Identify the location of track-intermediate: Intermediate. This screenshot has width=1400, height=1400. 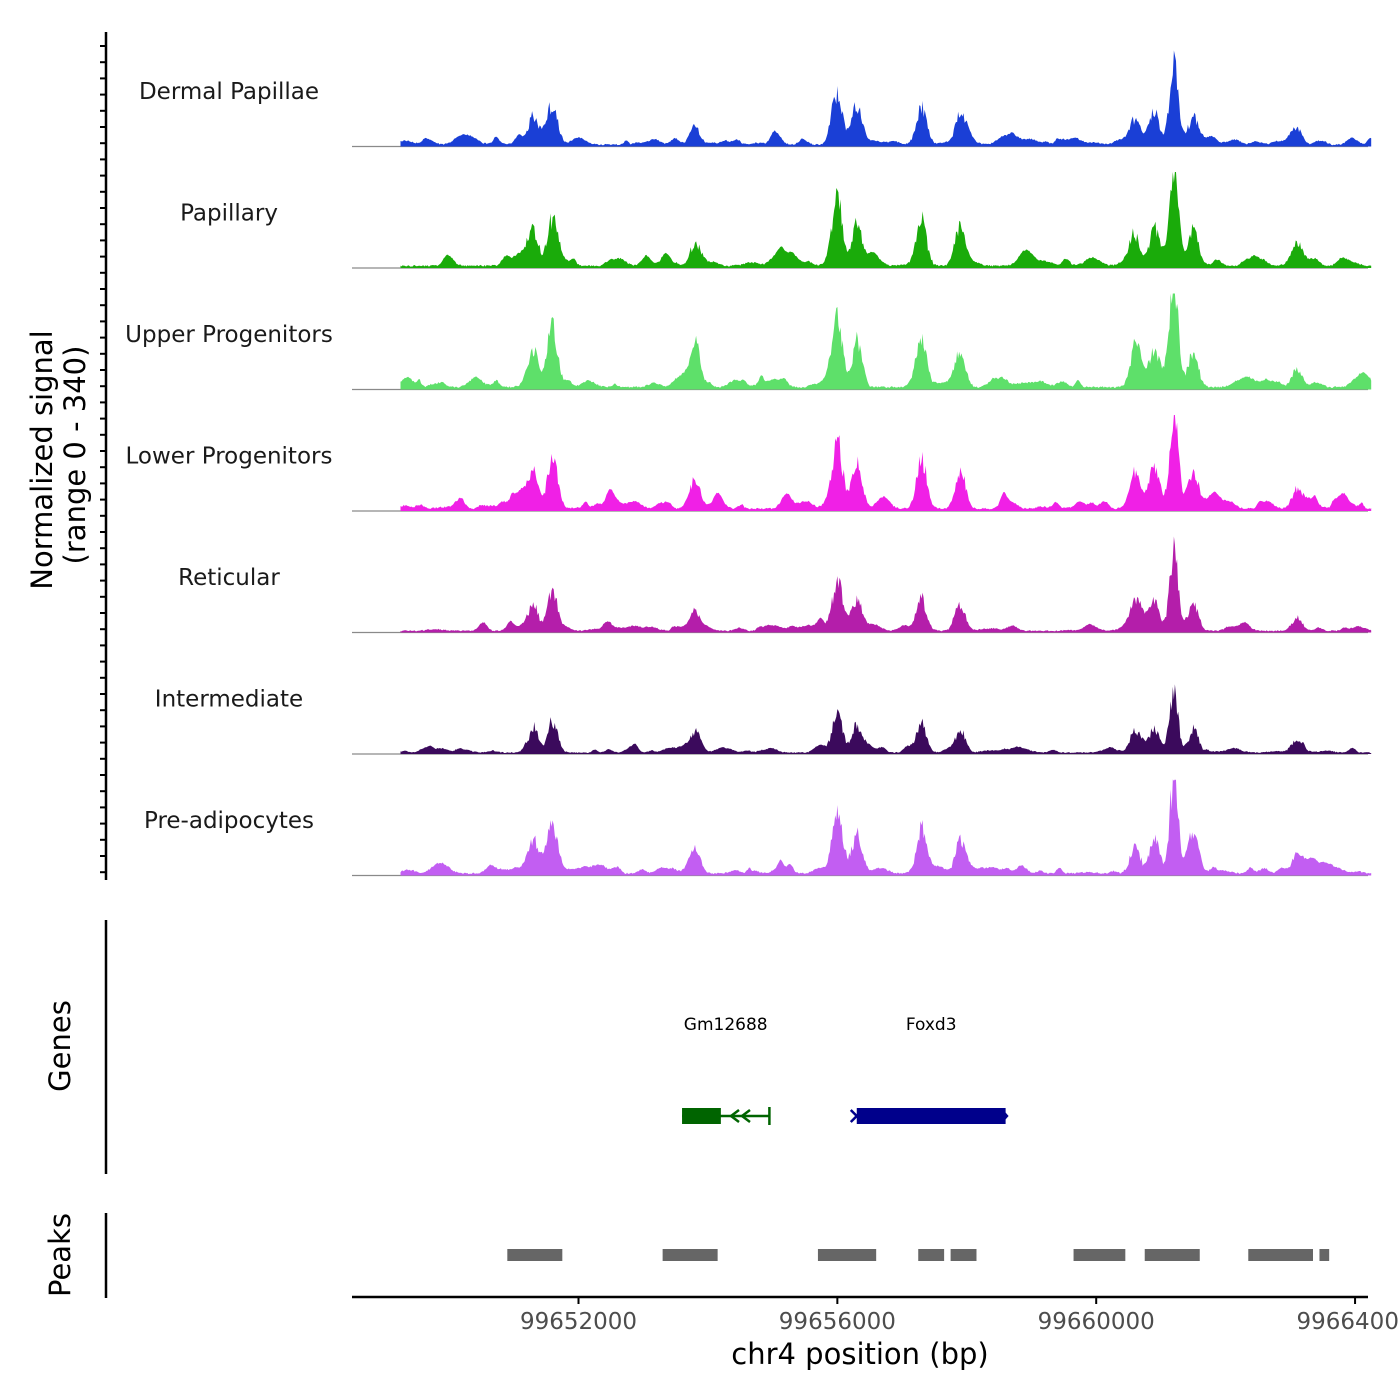
(763, 719).